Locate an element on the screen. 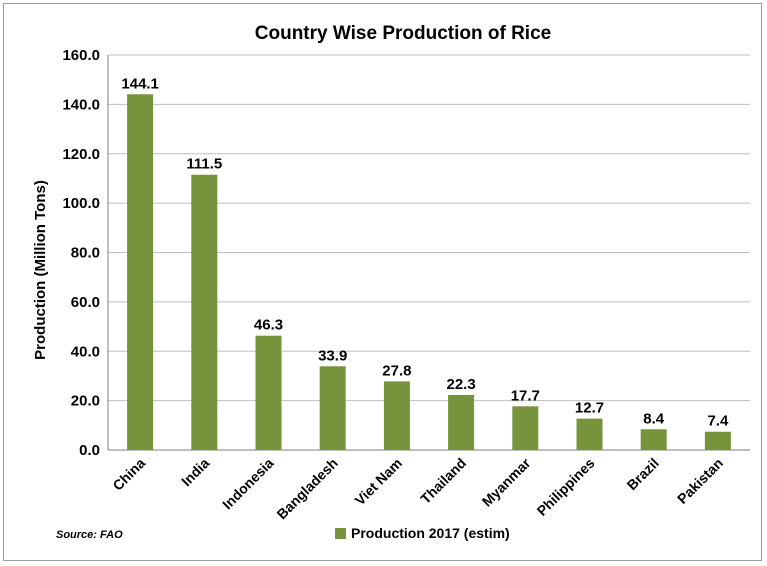 This screenshot has height=566, width=767. x-category-label: Bangladesh is located at coordinates (306, 488).